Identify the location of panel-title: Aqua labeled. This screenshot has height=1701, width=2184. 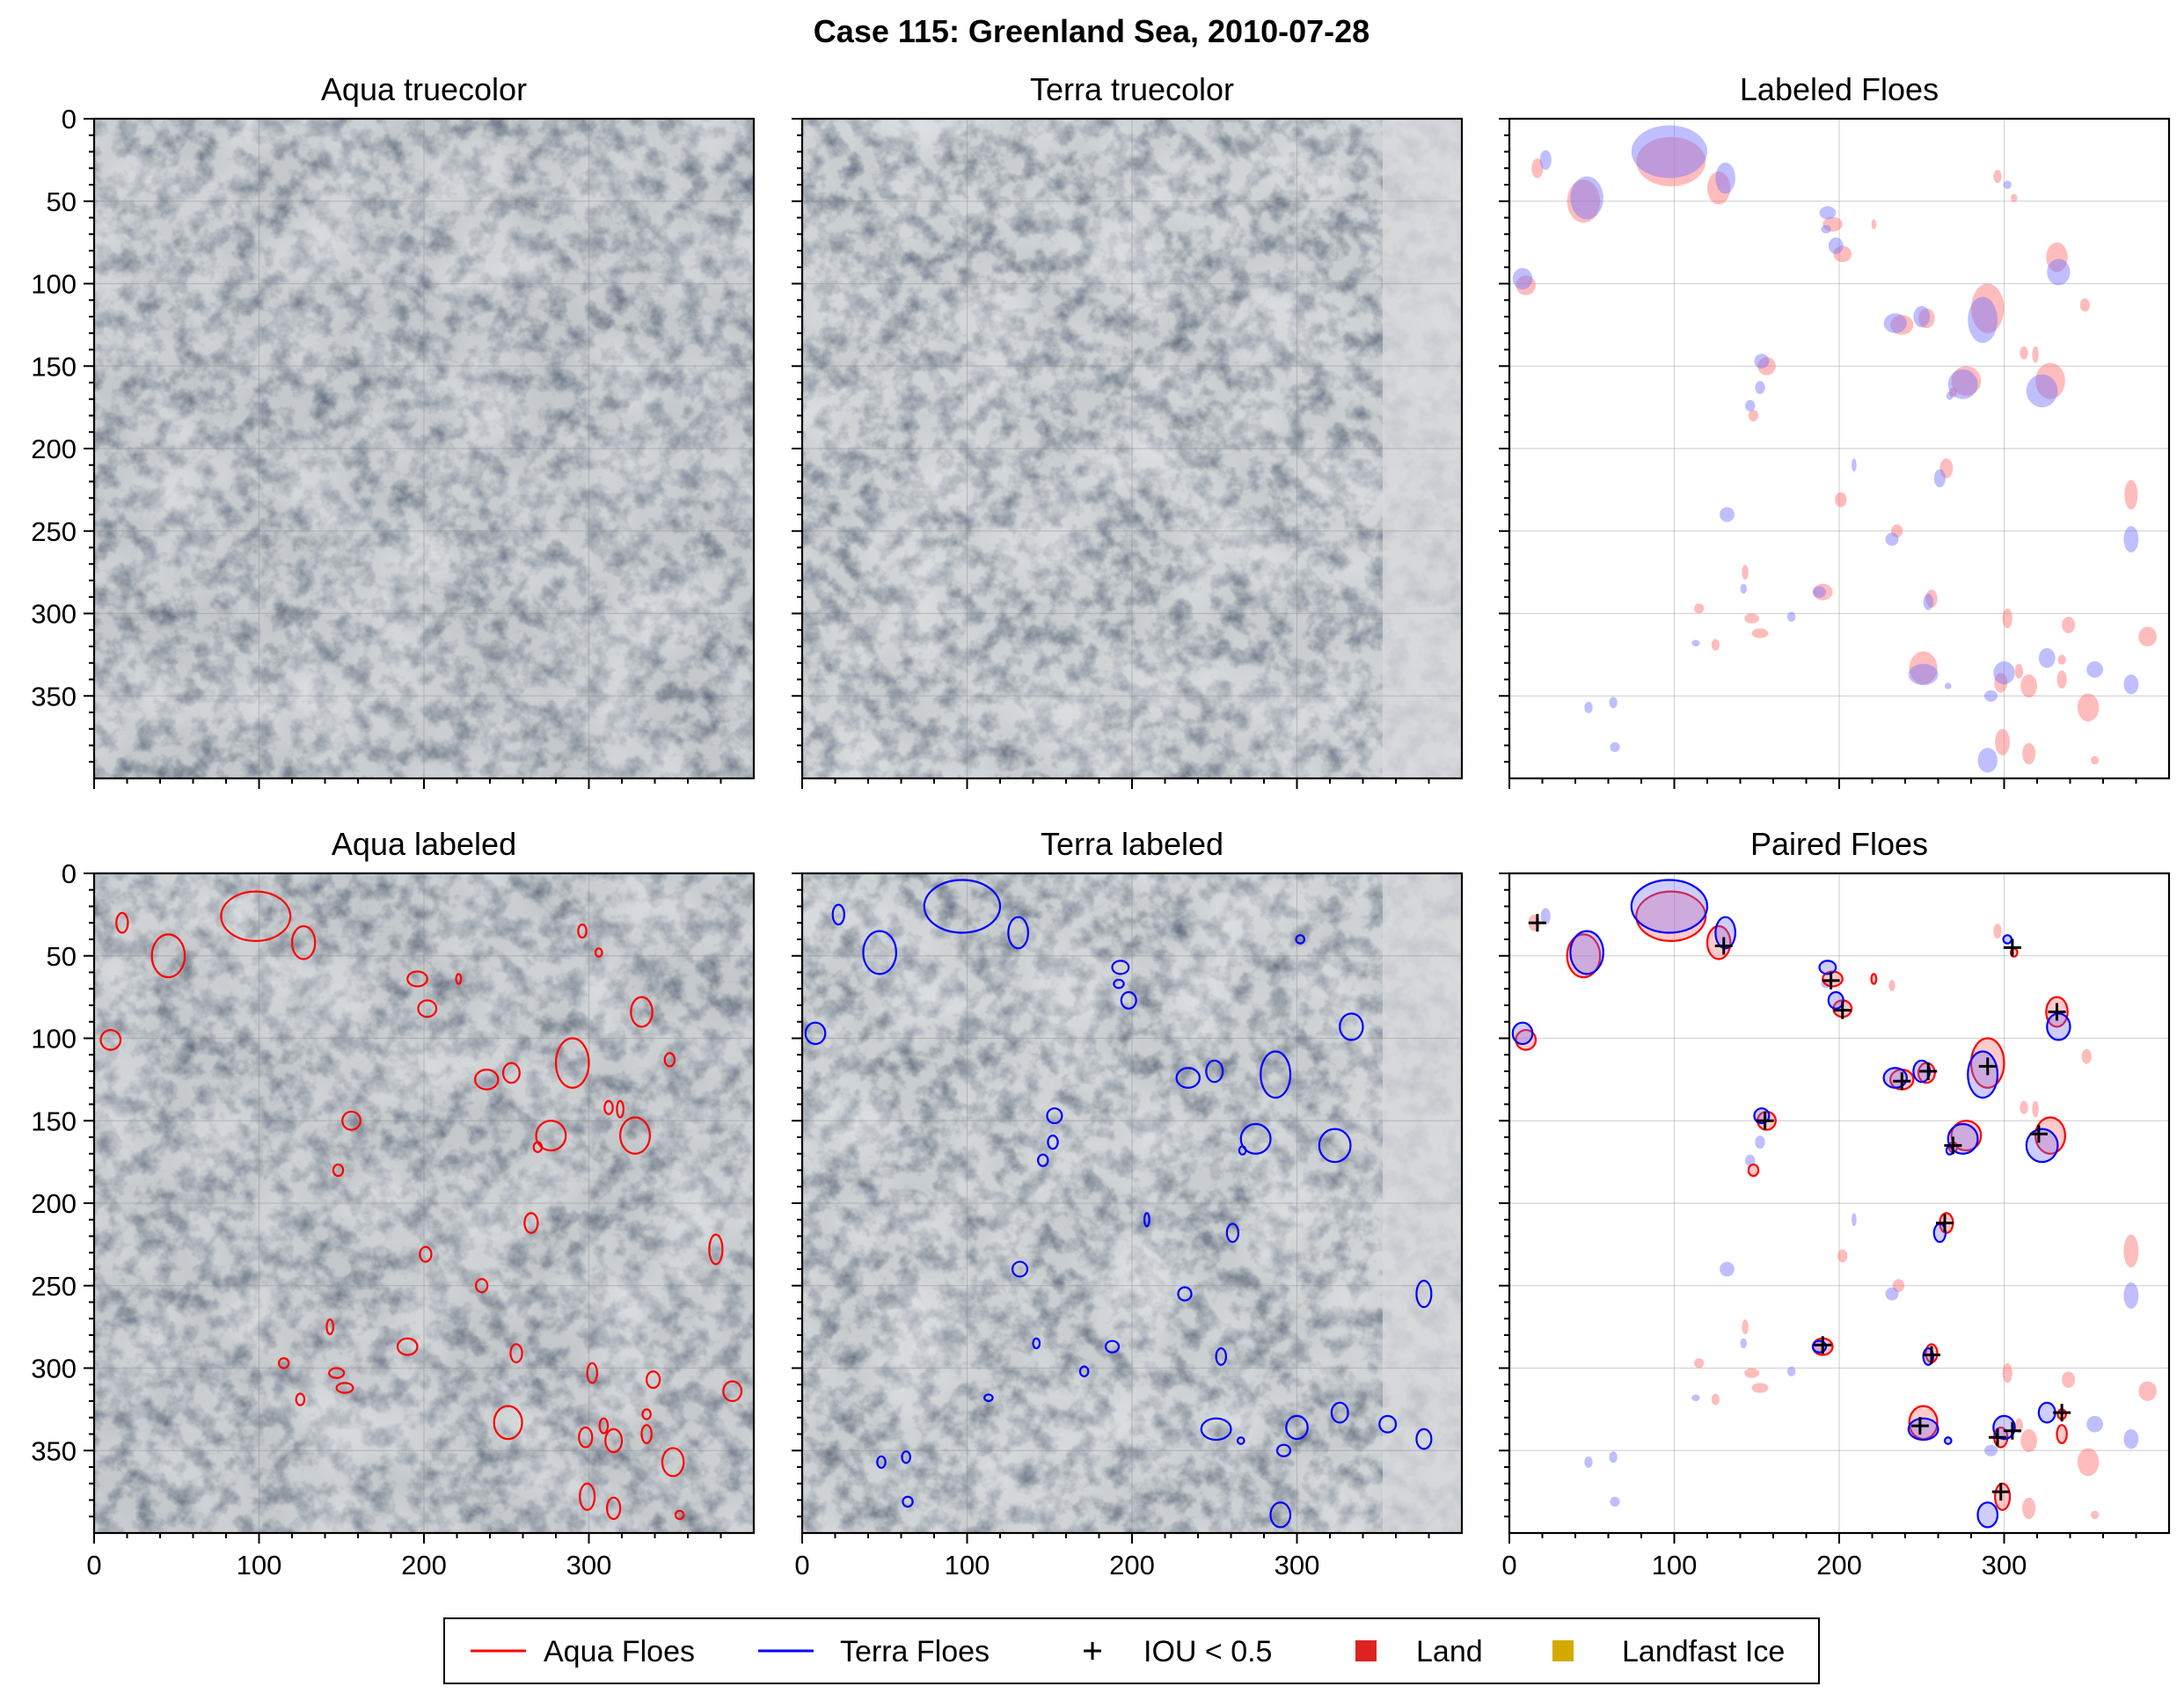
(424, 844).